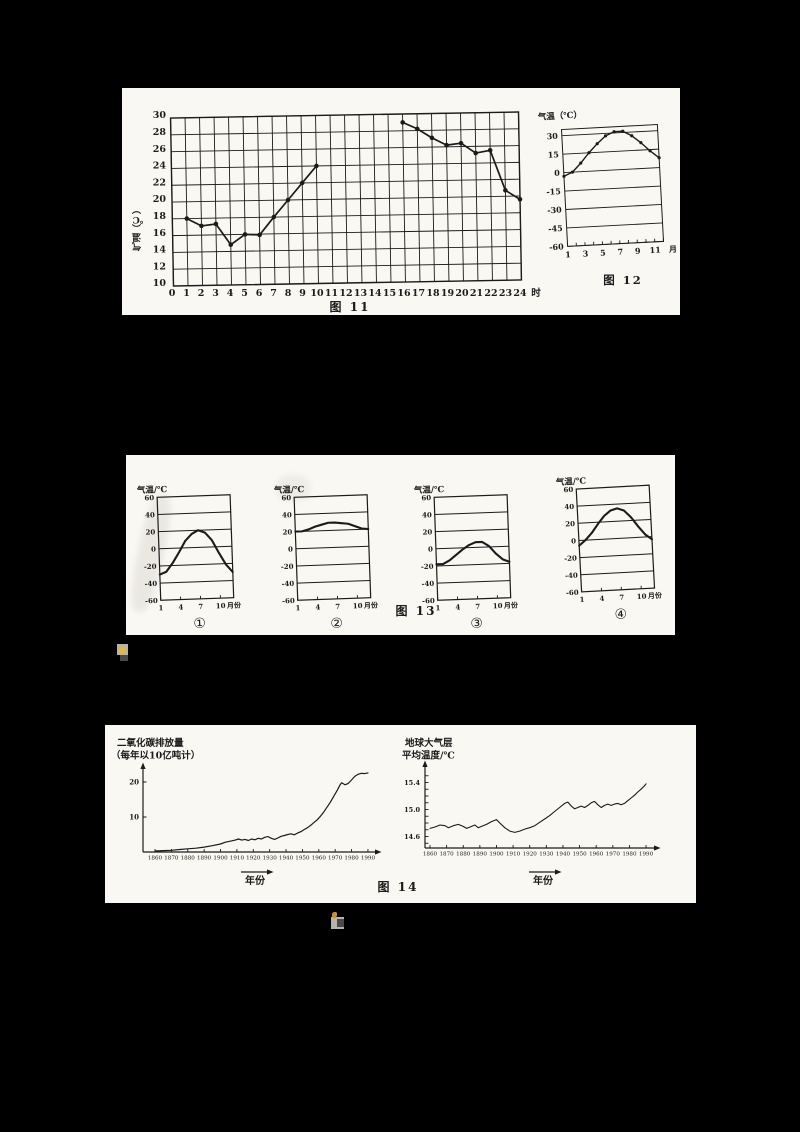 This screenshot has width=800, height=1132. What do you see at coordinates (412, 783) in the screenshot?
I see `svg-text: 15.4` at bounding box center [412, 783].